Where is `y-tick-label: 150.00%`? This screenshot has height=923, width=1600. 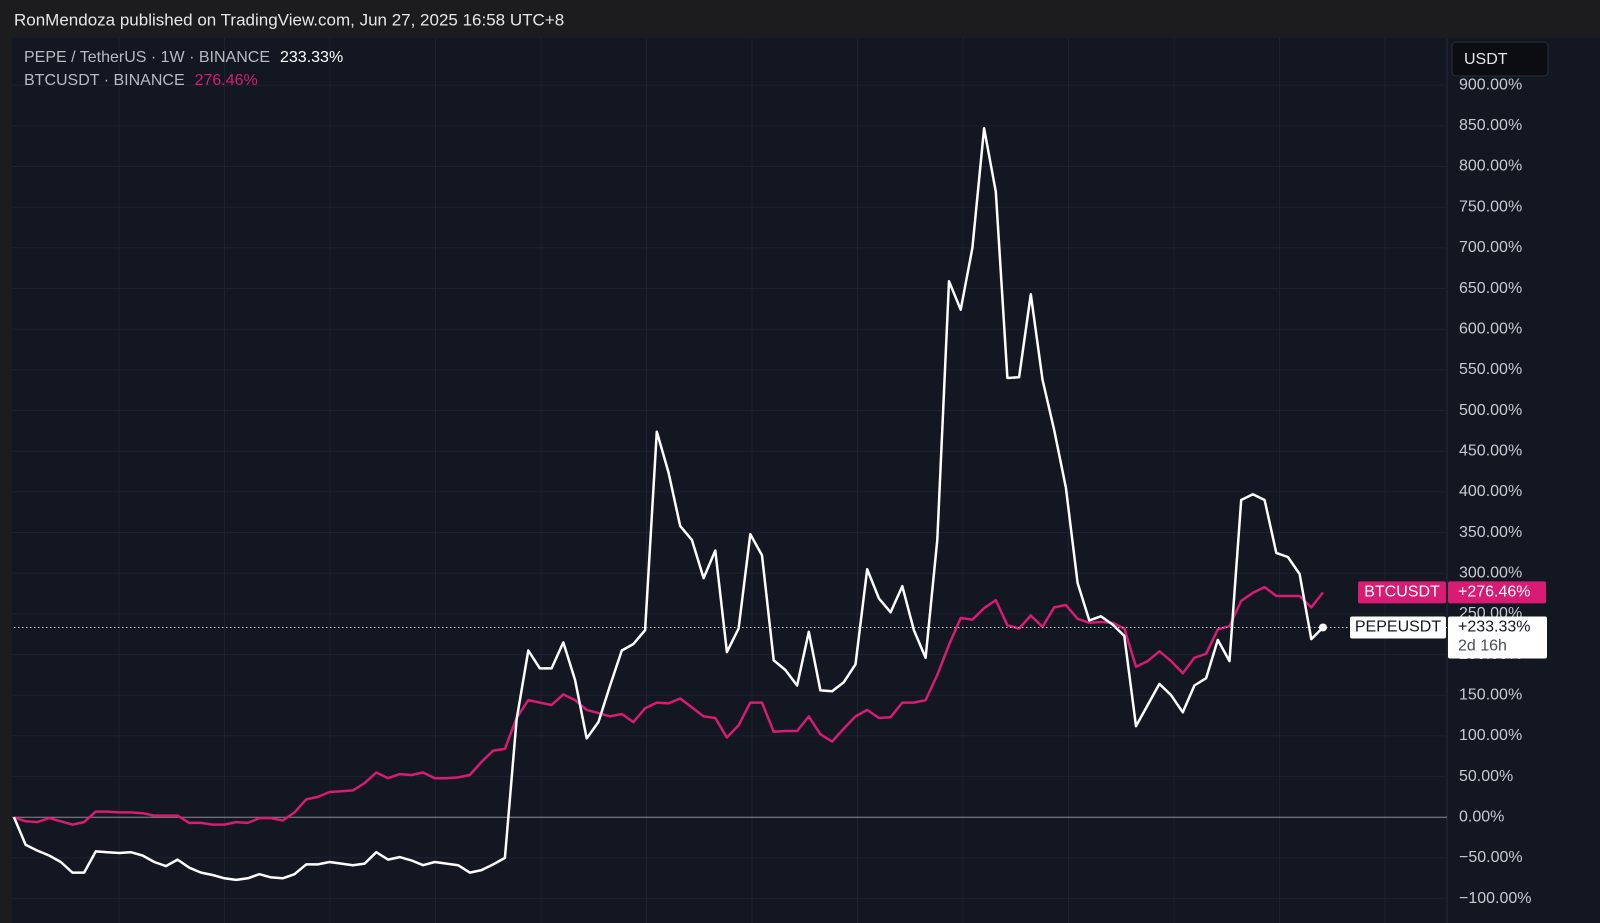 y-tick-label: 150.00% is located at coordinates (1490, 694).